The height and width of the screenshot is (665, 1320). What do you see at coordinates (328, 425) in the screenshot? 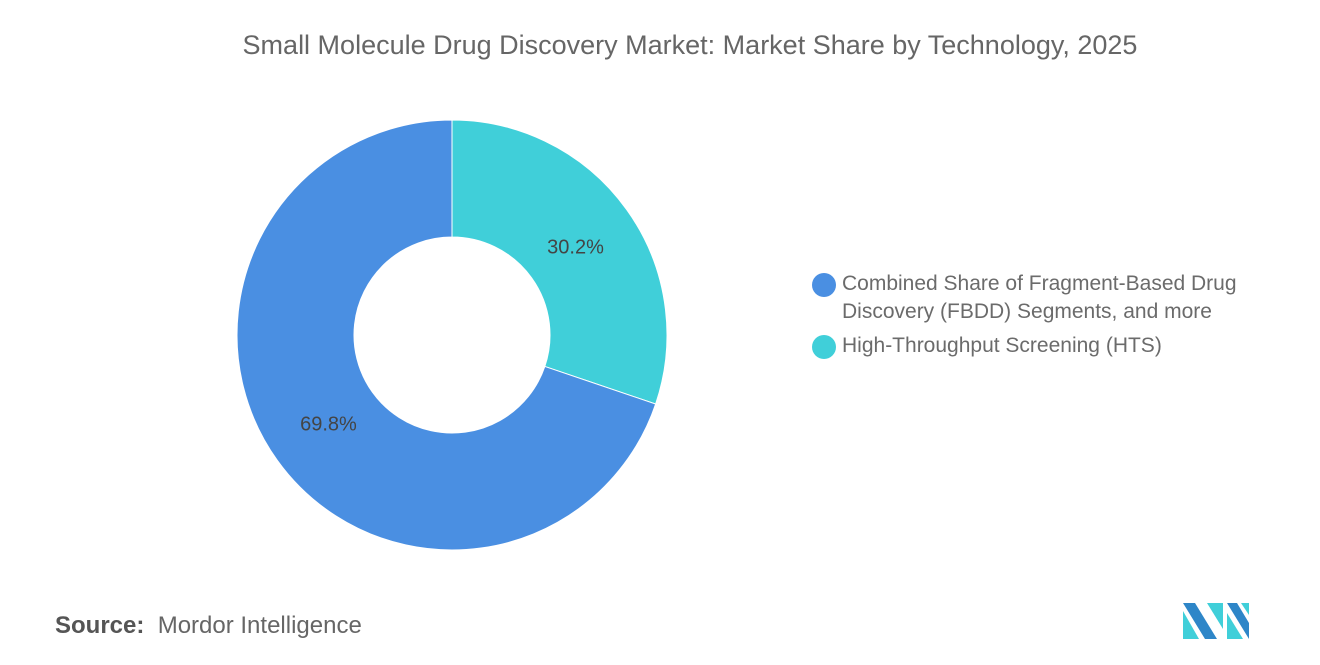
I see `data-label: 69.8%` at bounding box center [328, 425].